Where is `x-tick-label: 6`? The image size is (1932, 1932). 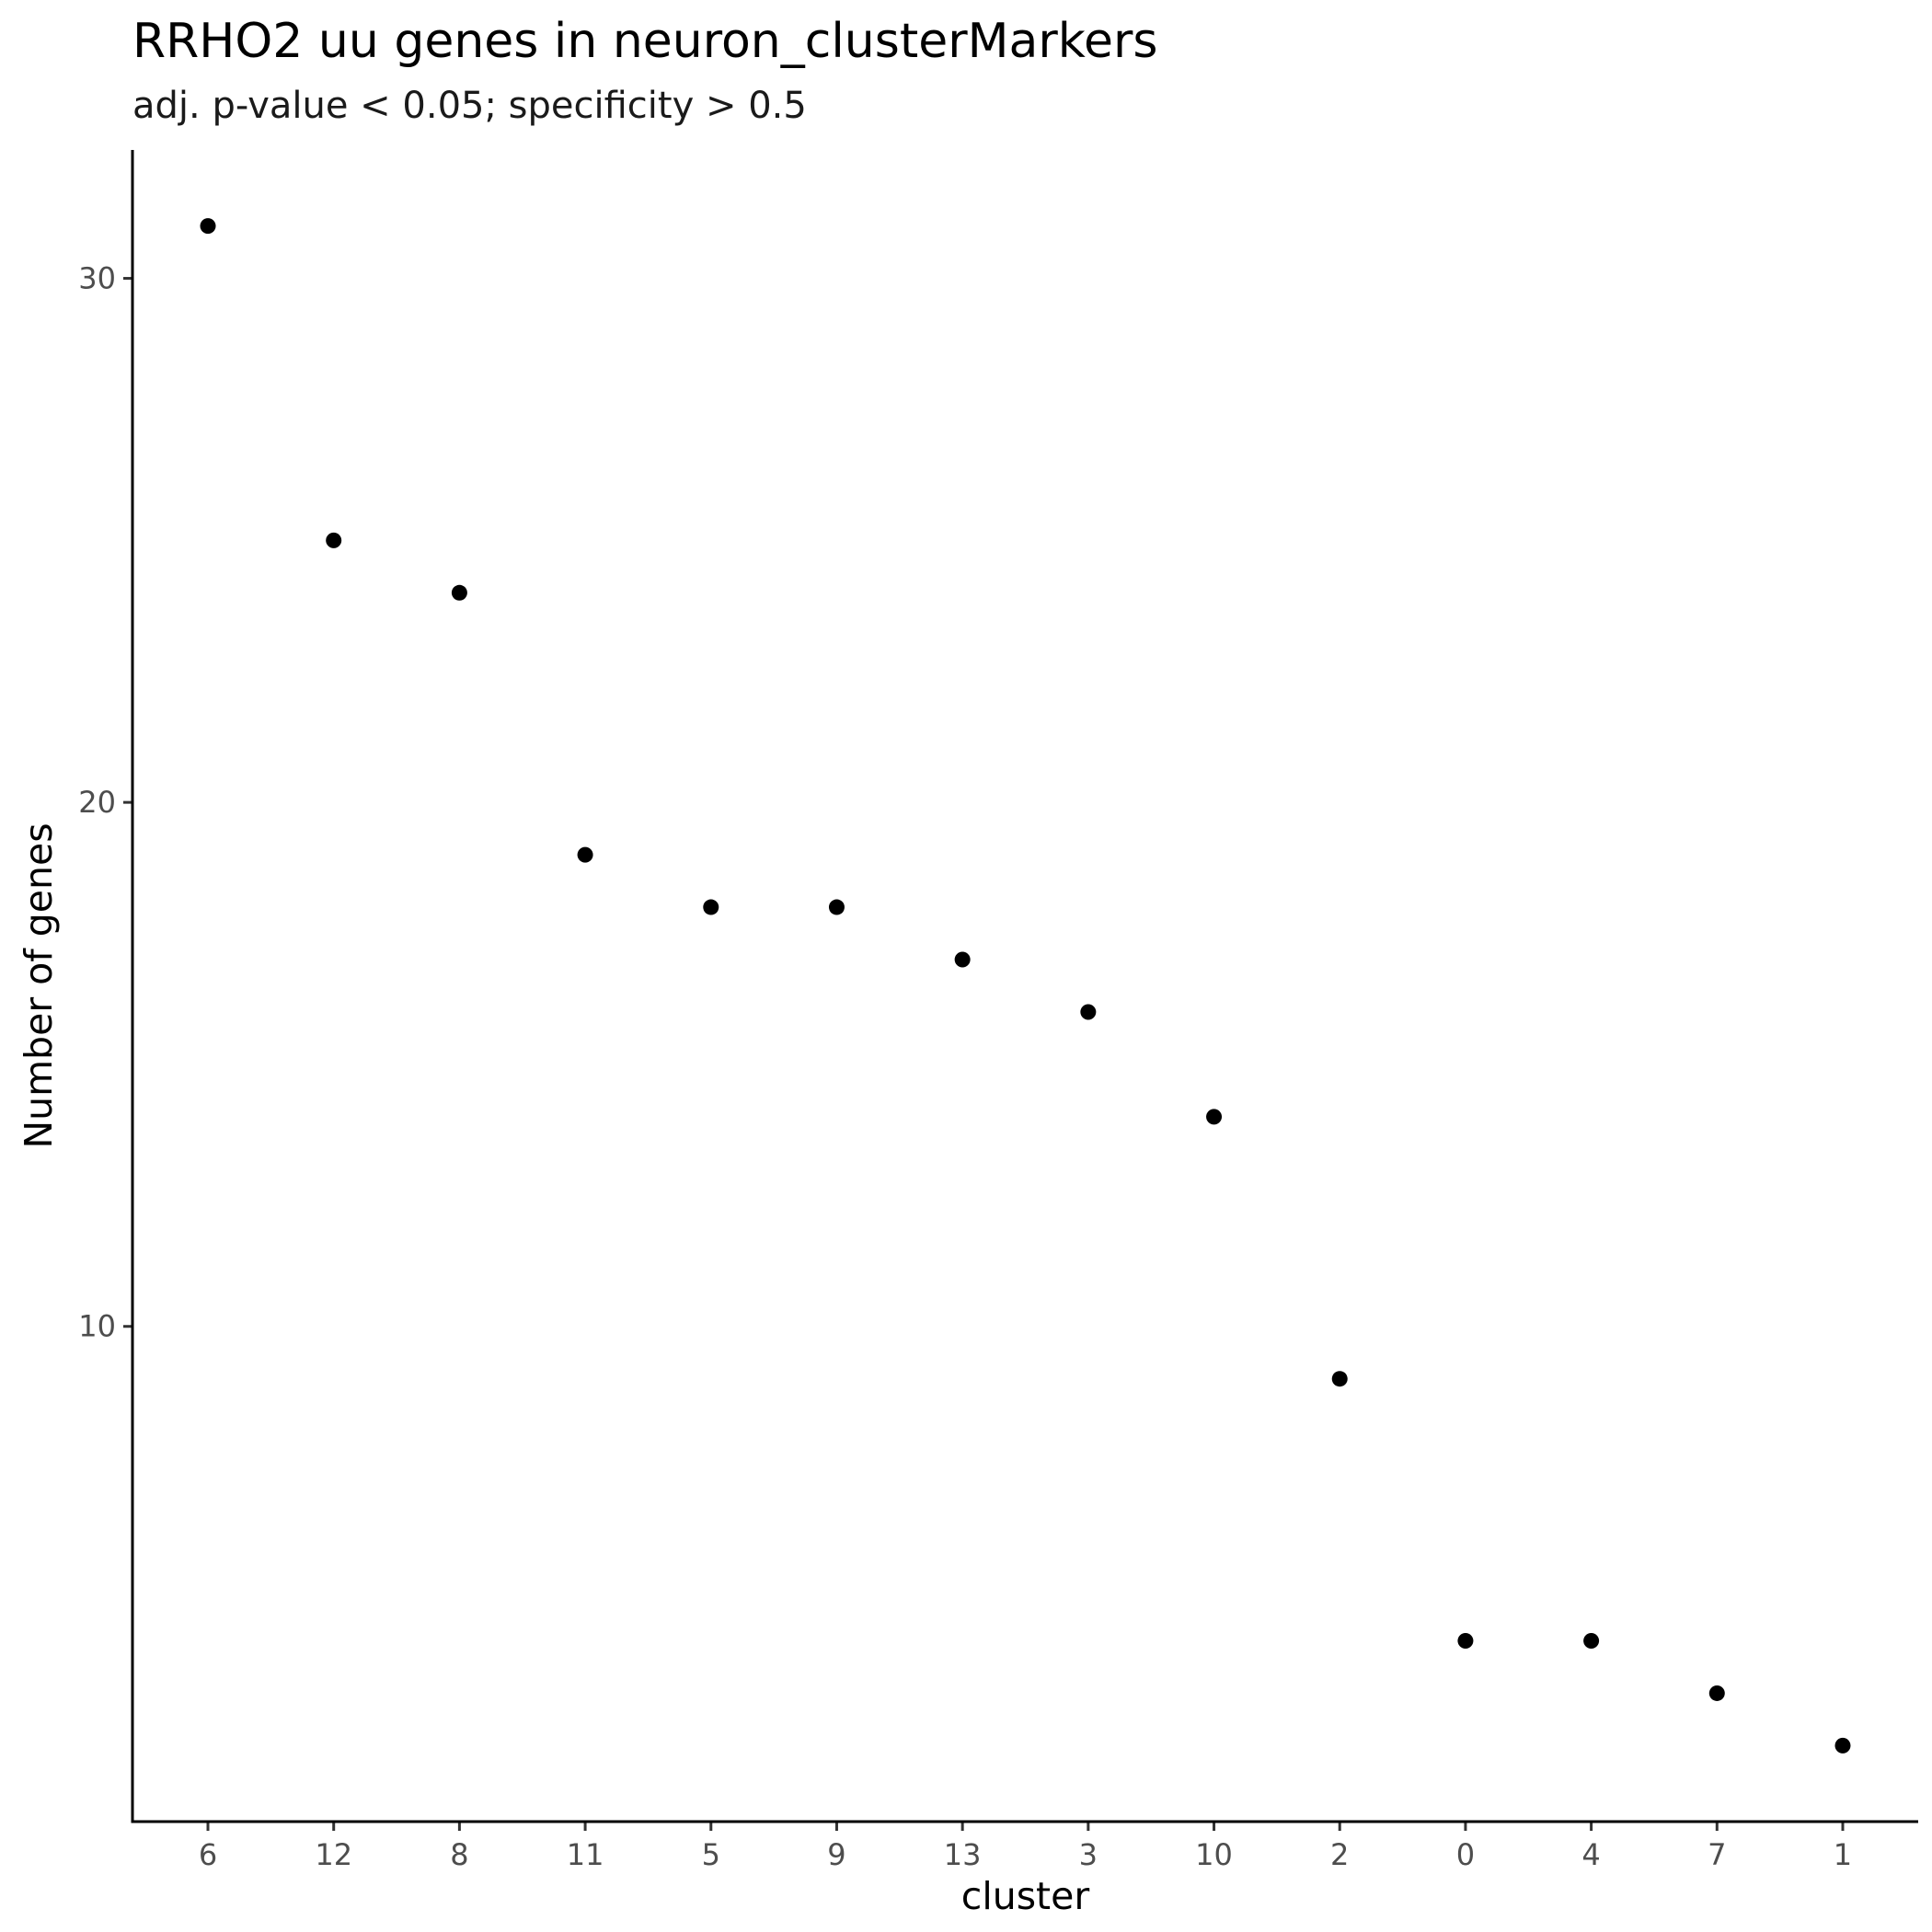 x-tick-label: 6 is located at coordinates (208, 1854).